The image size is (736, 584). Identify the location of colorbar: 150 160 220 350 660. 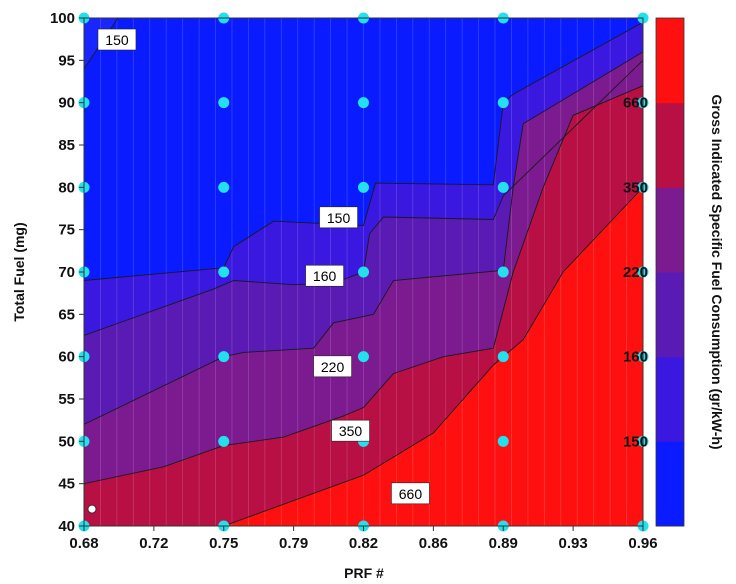
(654, 272).